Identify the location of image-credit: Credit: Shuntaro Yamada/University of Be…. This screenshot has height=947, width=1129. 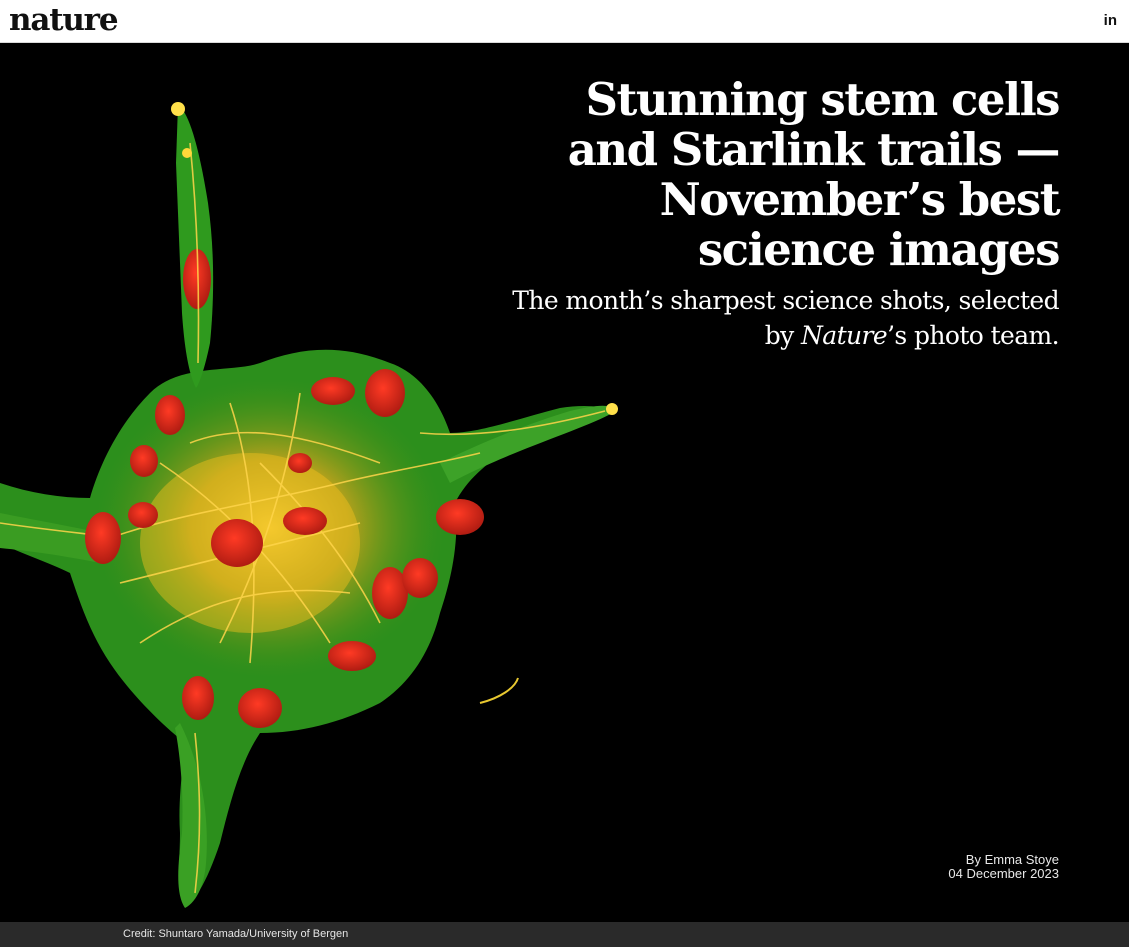
(236, 934).